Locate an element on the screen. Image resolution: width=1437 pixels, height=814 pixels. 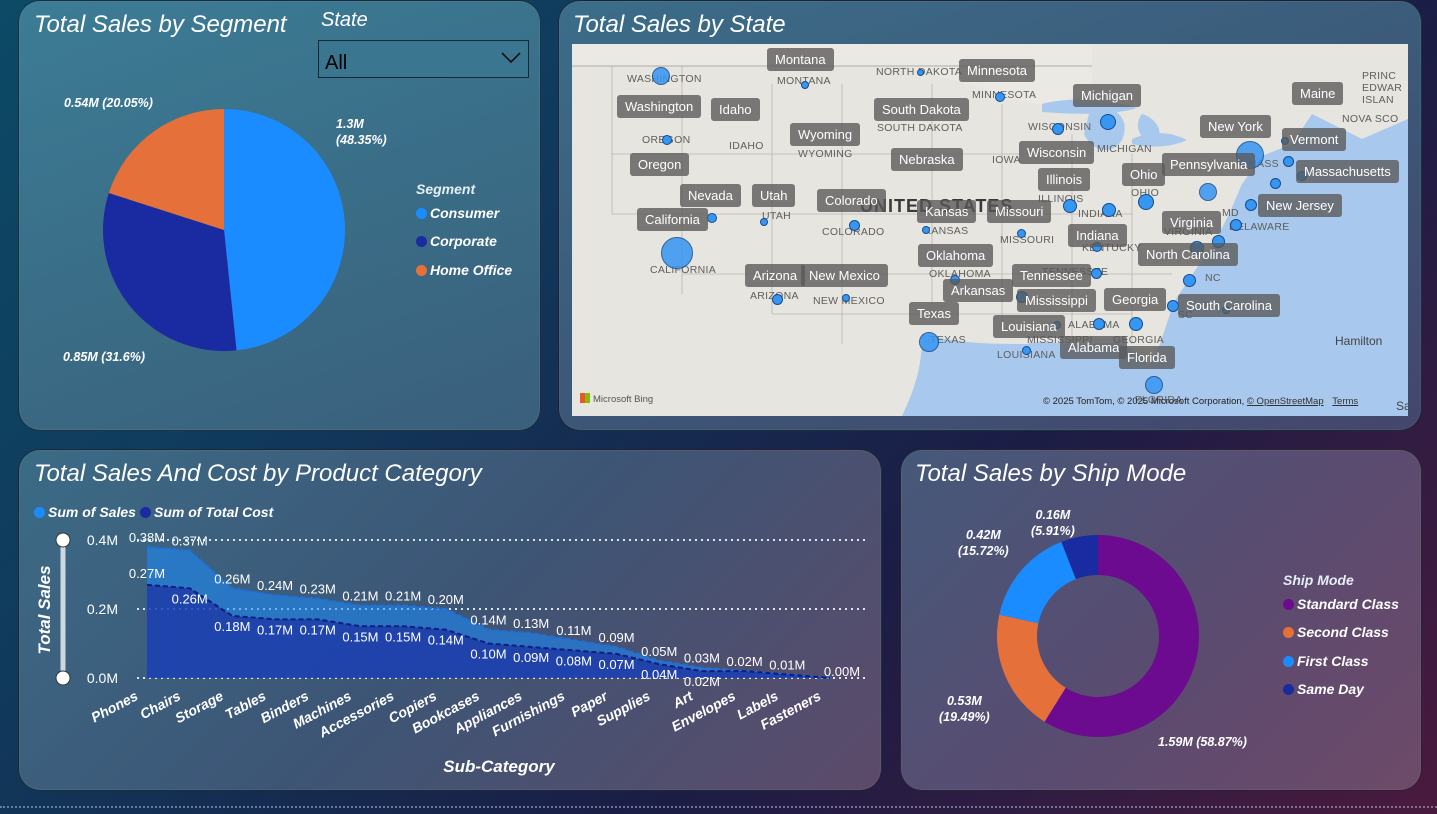
legend-item-same-day: Same Day is located at coordinates (1323, 689).